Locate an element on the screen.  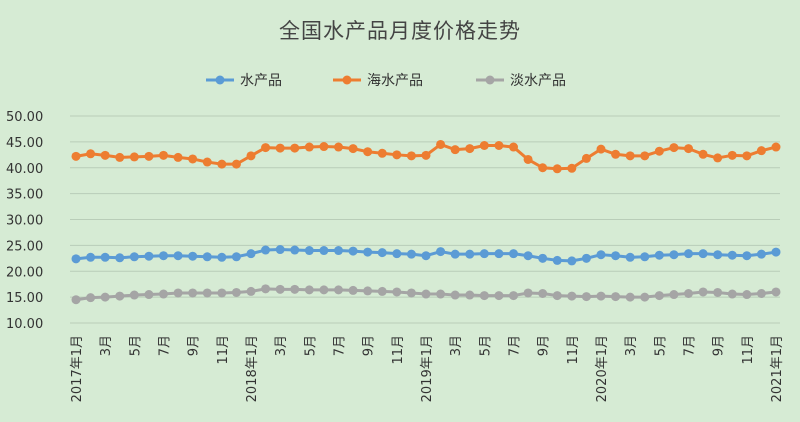
x-tick-label: 5月 is located at coordinates (310, 345).